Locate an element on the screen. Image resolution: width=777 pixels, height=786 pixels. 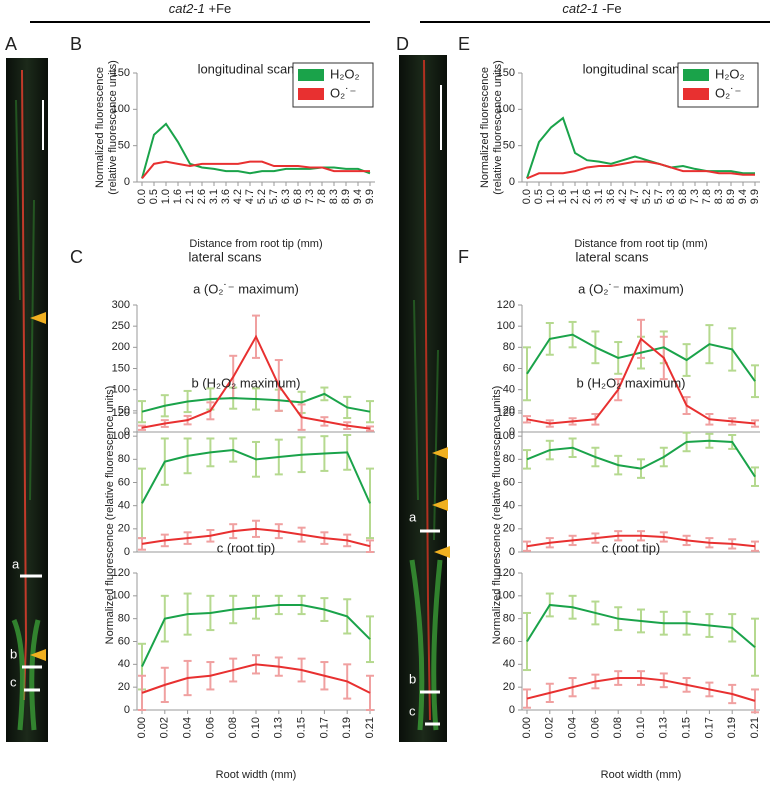
y-axis-label: (relative fluorescence units) is located at coordinates (113, 127).